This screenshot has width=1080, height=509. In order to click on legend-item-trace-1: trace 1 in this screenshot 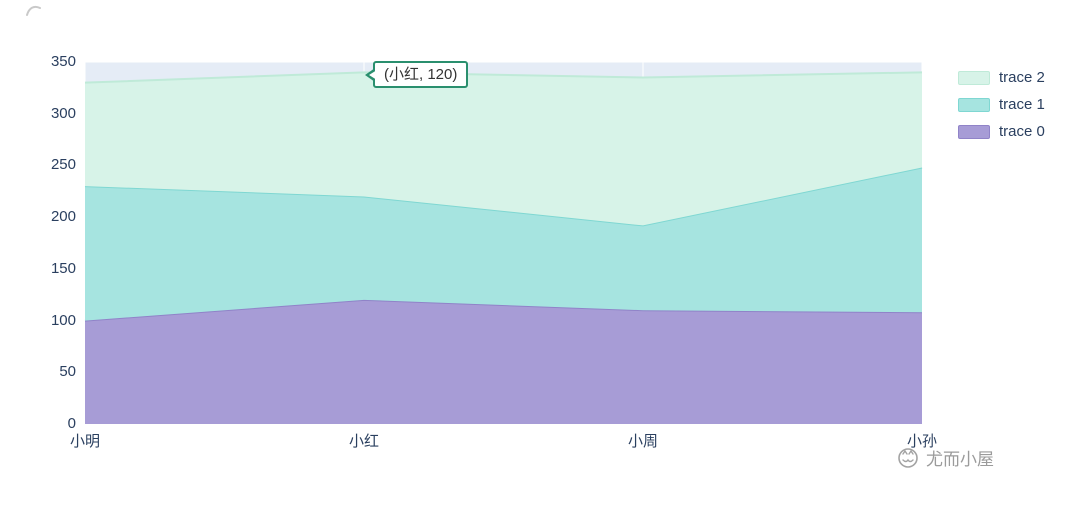, I will do `click(1001, 104)`.